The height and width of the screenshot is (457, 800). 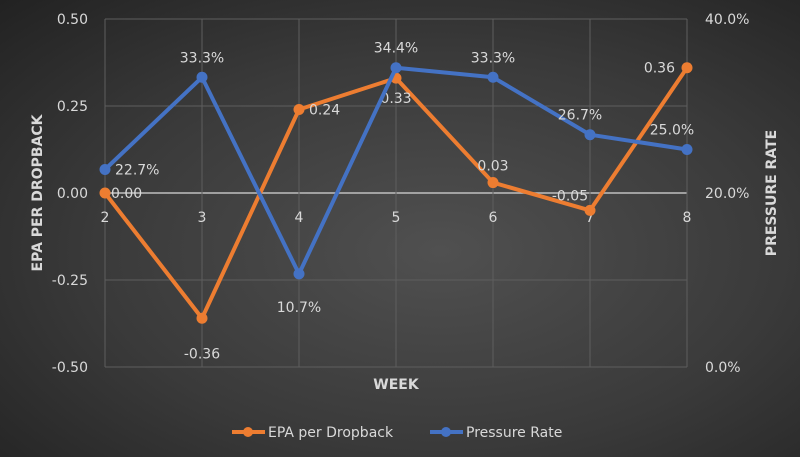 I want to click on data-label: 0.03, so click(x=492, y=167).